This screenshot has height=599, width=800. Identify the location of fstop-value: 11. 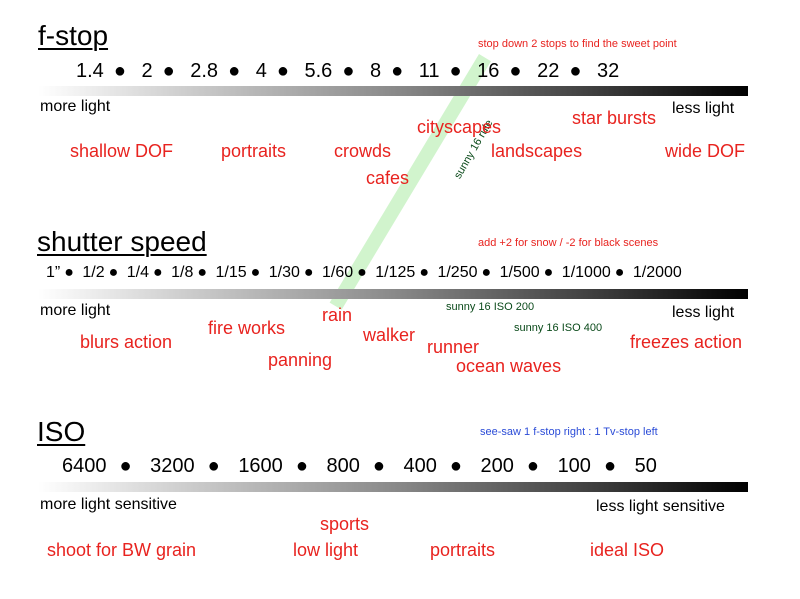
(429, 71).